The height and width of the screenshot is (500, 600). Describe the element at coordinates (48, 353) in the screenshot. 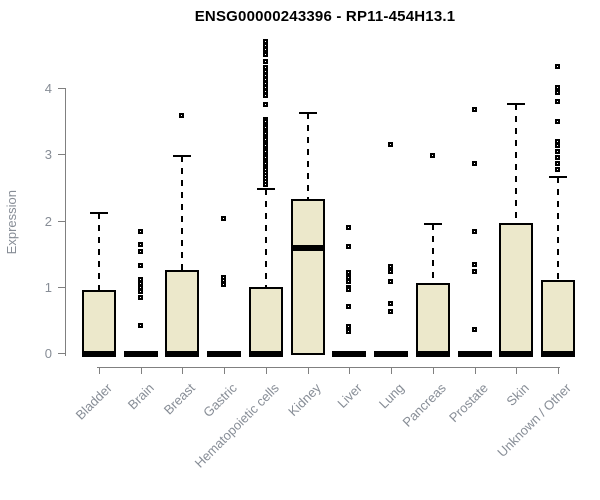

I see `y-tick-label: 0` at that location.